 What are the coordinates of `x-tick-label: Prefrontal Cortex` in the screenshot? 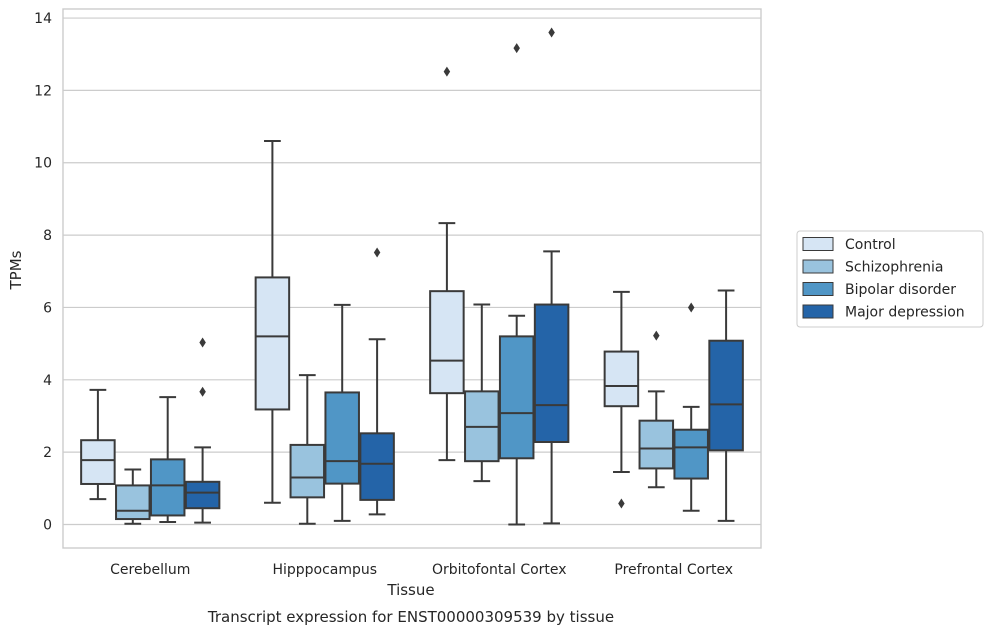 It's located at (673, 570).